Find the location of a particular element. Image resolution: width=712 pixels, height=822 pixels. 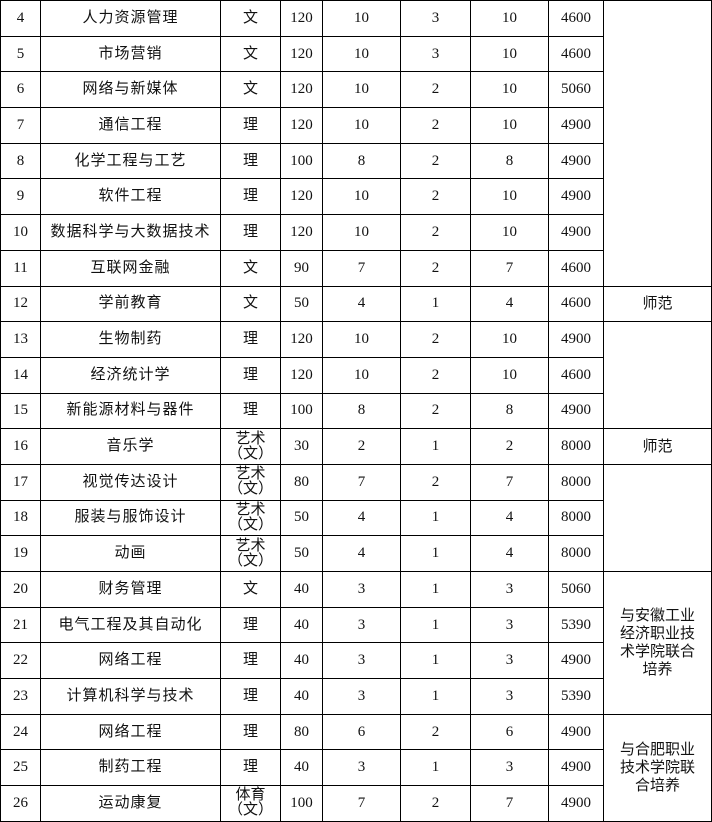

major-name: 数据科学与大数据技术 is located at coordinates (130, 232).